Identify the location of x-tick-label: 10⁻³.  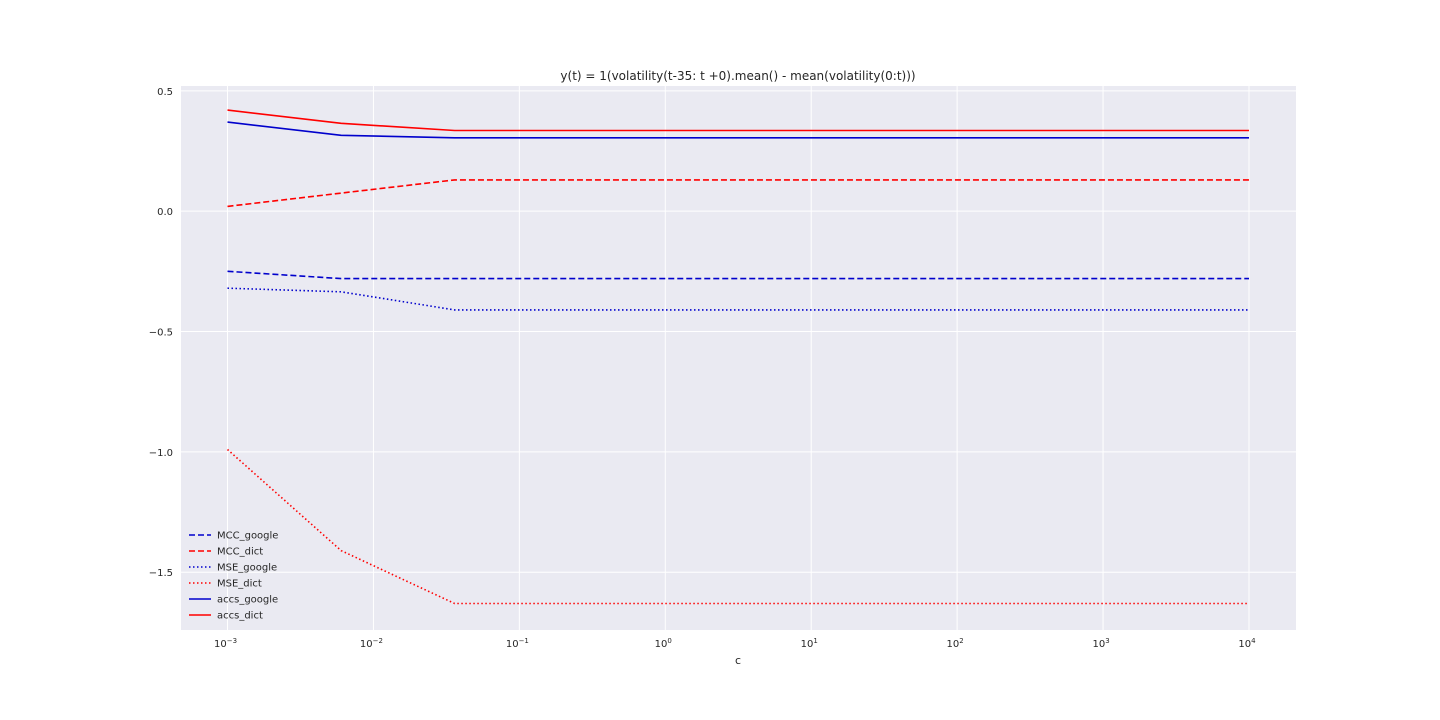
(225, 643).